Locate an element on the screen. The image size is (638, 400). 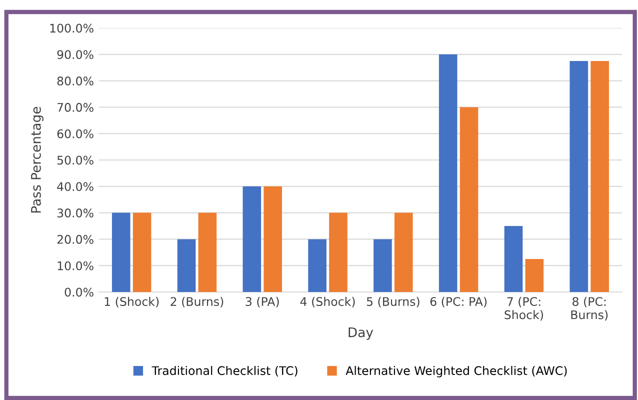
y-tick-label: 60.0% is located at coordinates (75, 133).